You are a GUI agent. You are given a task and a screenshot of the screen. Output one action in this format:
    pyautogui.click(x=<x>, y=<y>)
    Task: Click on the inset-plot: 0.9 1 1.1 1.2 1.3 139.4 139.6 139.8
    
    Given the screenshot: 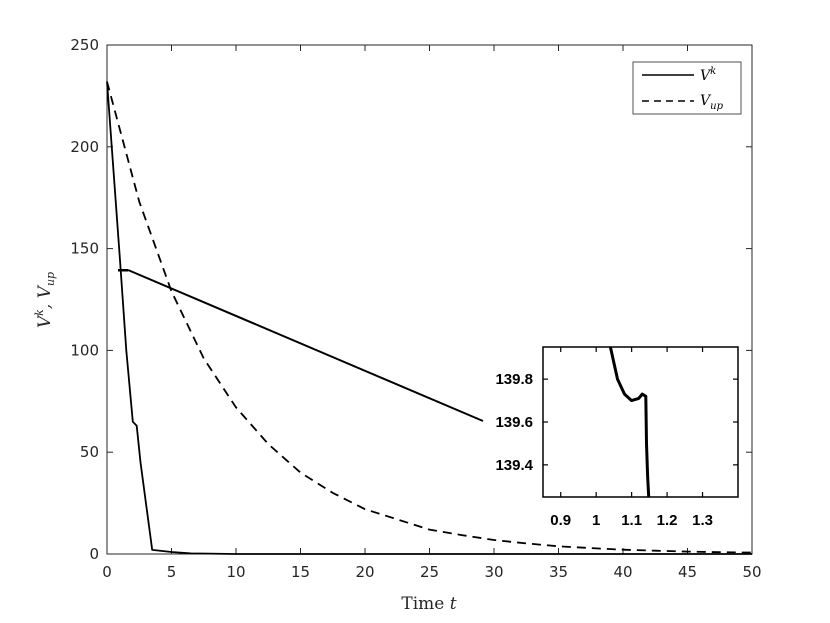 What is the action you would take?
    pyautogui.click(x=617, y=437)
    